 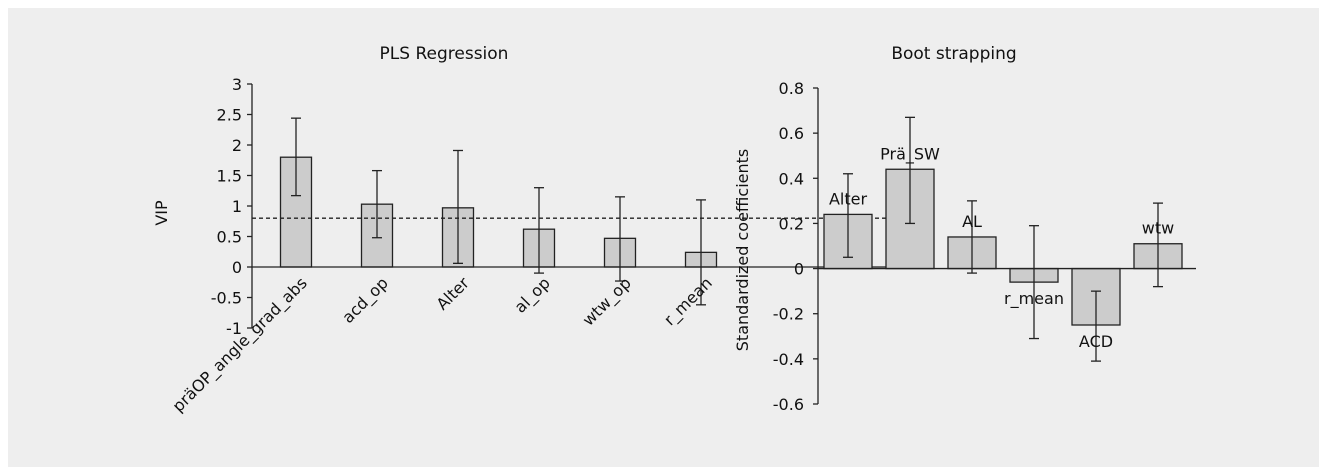 What do you see at coordinates (229, 176) in the screenshot?
I see `y-tick-label: 1.5` at bounding box center [229, 176].